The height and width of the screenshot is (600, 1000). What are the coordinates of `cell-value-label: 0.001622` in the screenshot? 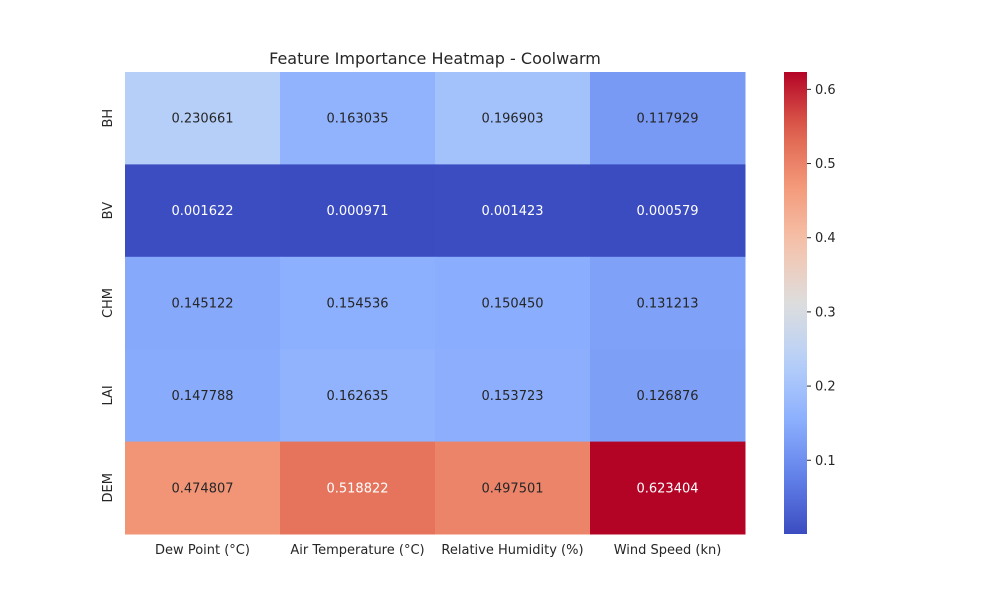 It's located at (202, 211).